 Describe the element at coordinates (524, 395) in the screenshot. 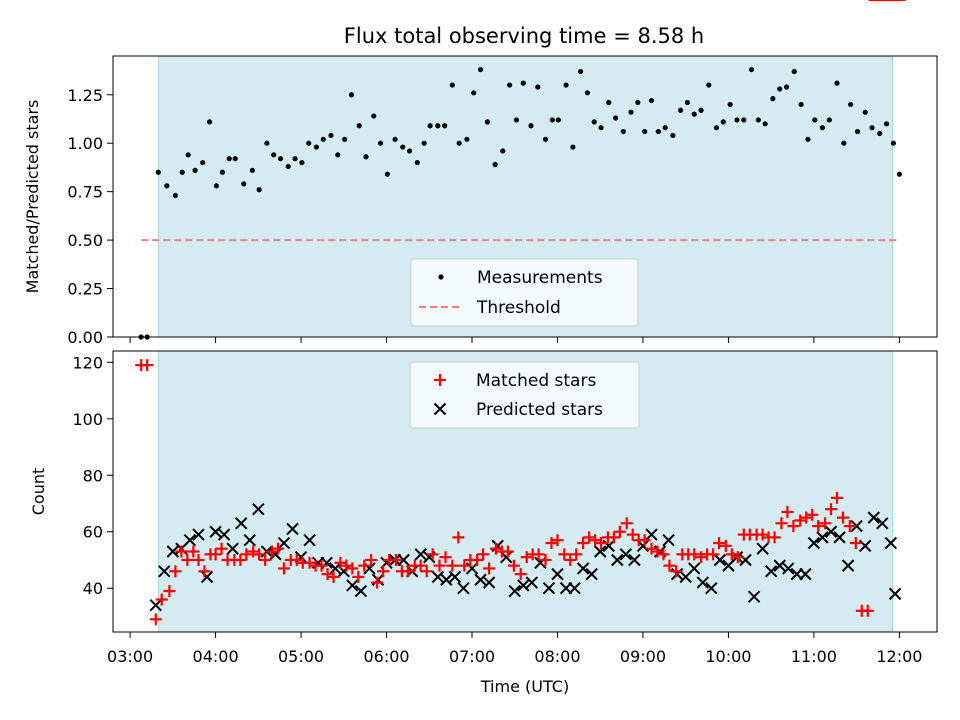

I see `count-legend-box` at that location.